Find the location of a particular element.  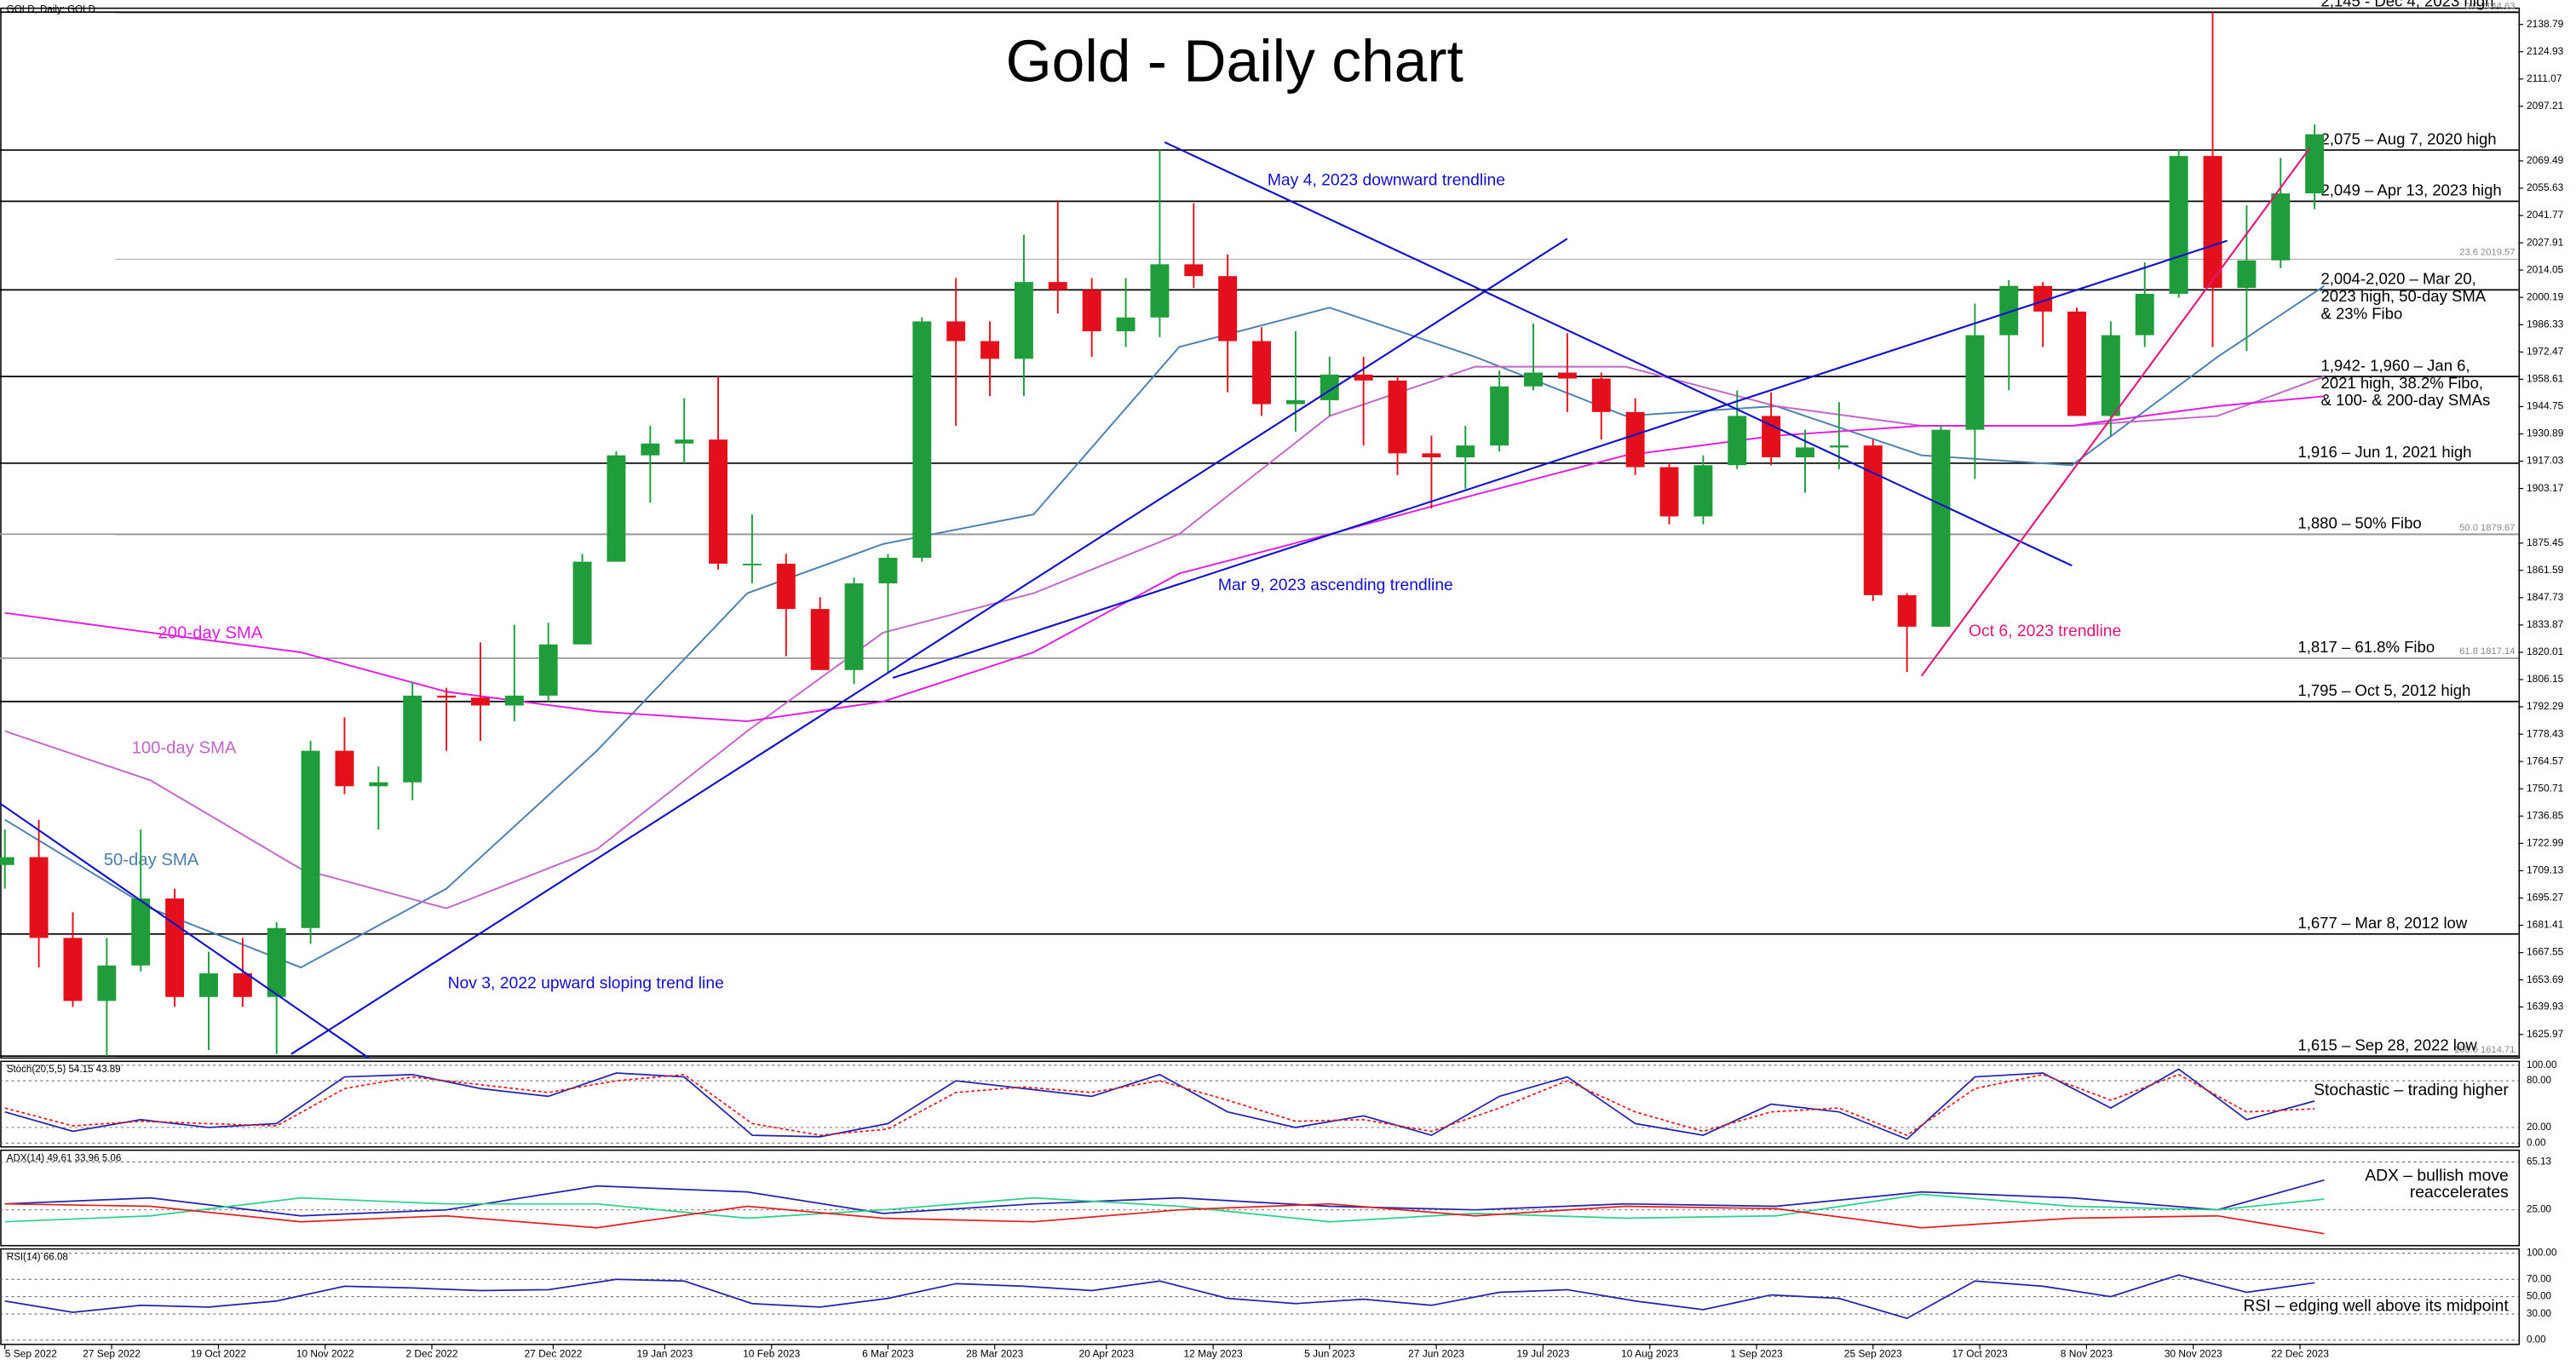

legend-label: 50-day SMA is located at coordinates (151, 860).